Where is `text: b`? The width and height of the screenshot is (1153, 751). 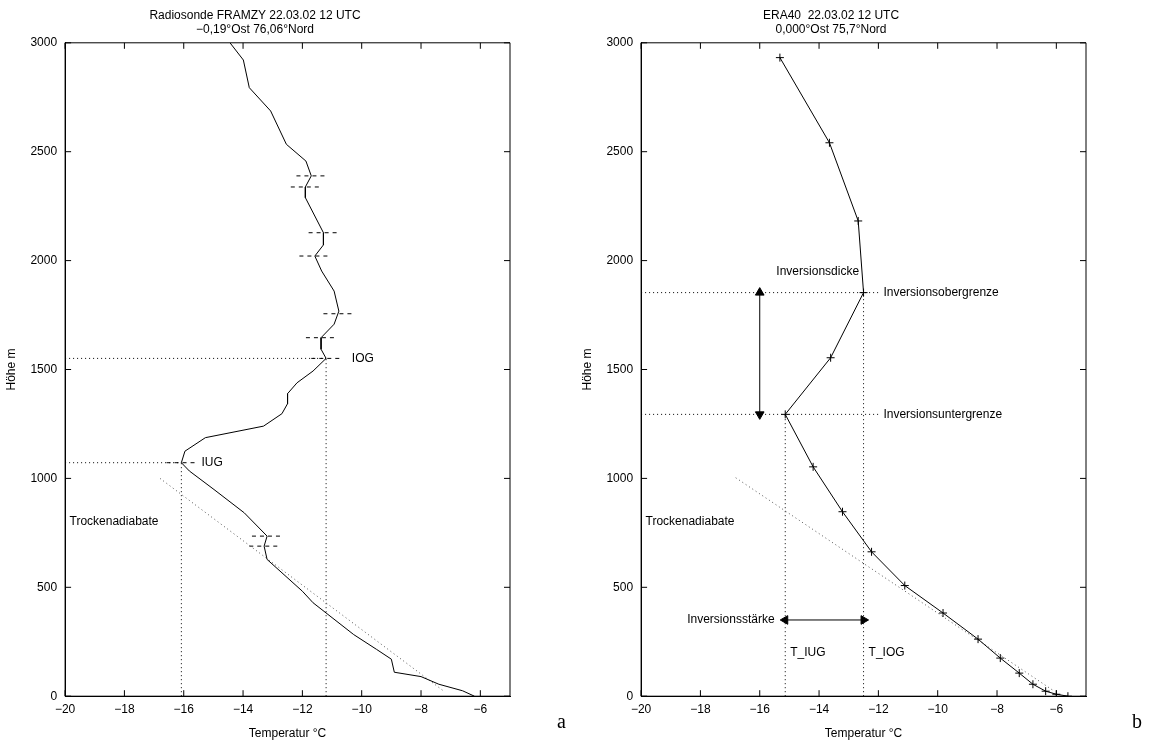 text: b is located at coordinates (1137, 721).